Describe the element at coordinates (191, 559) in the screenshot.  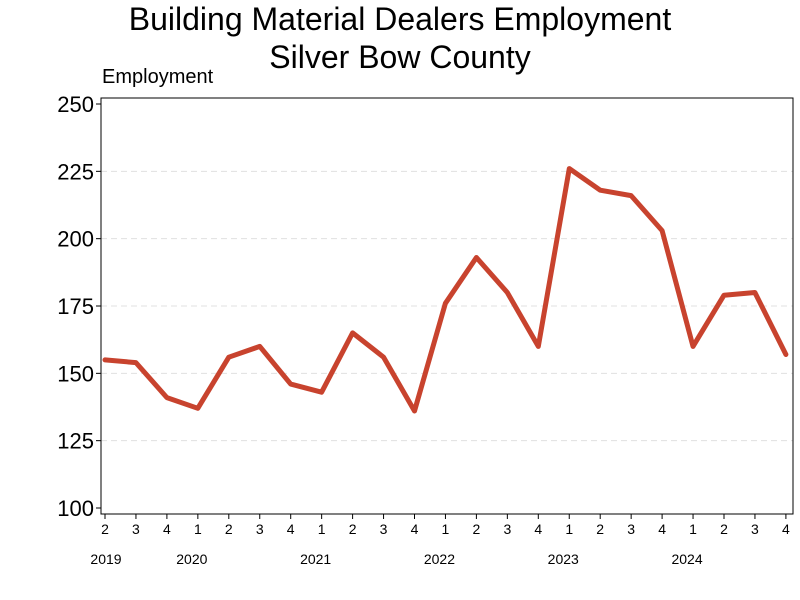
I see `x-year-label: 2020` at that location.